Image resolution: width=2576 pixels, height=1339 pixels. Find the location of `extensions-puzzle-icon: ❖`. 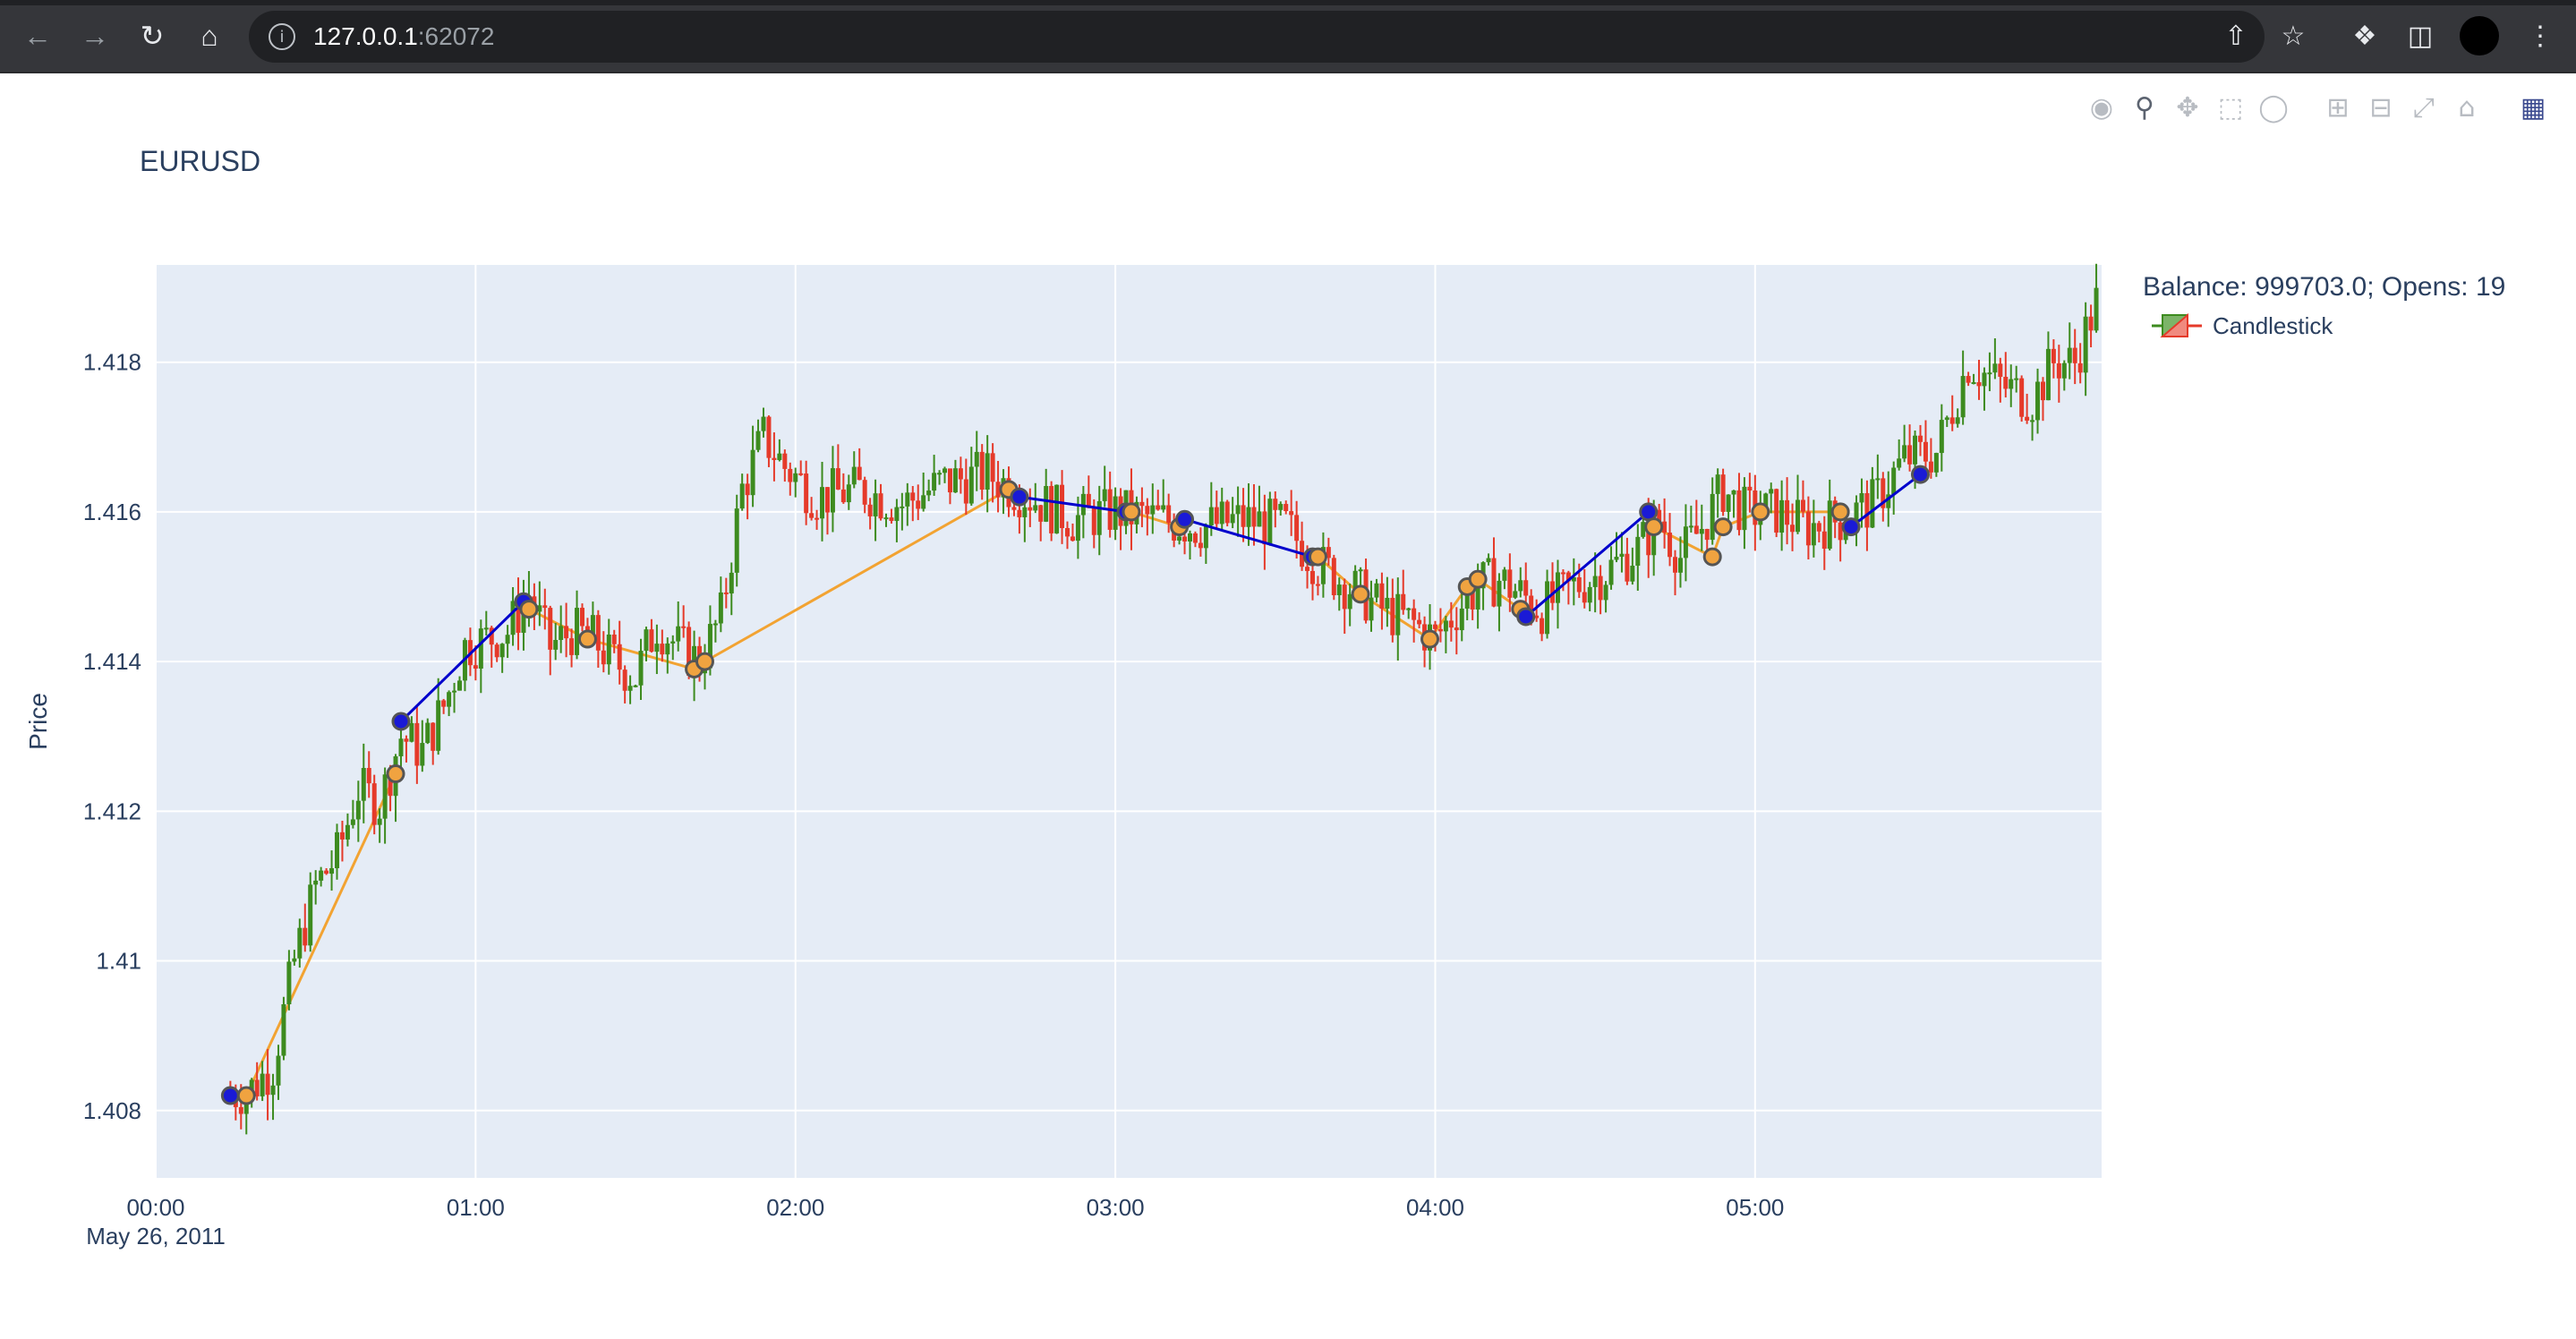

extensions-puzzle-icon: ❖ is located at coordinates (2364, 36).